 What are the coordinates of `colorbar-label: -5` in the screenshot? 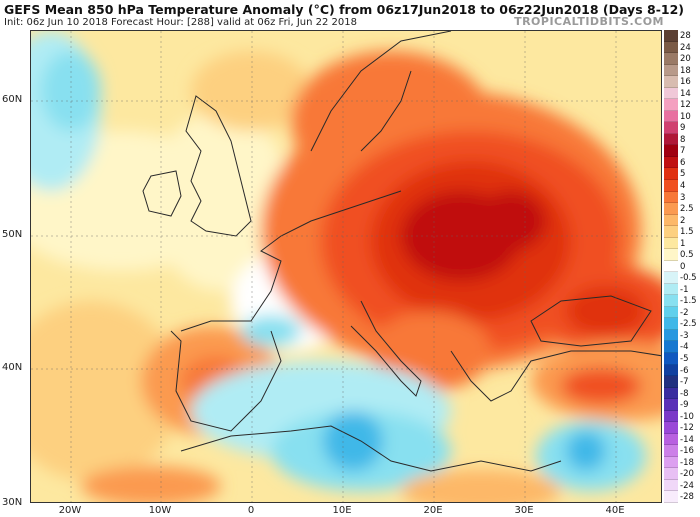 It's located at (684, 359).